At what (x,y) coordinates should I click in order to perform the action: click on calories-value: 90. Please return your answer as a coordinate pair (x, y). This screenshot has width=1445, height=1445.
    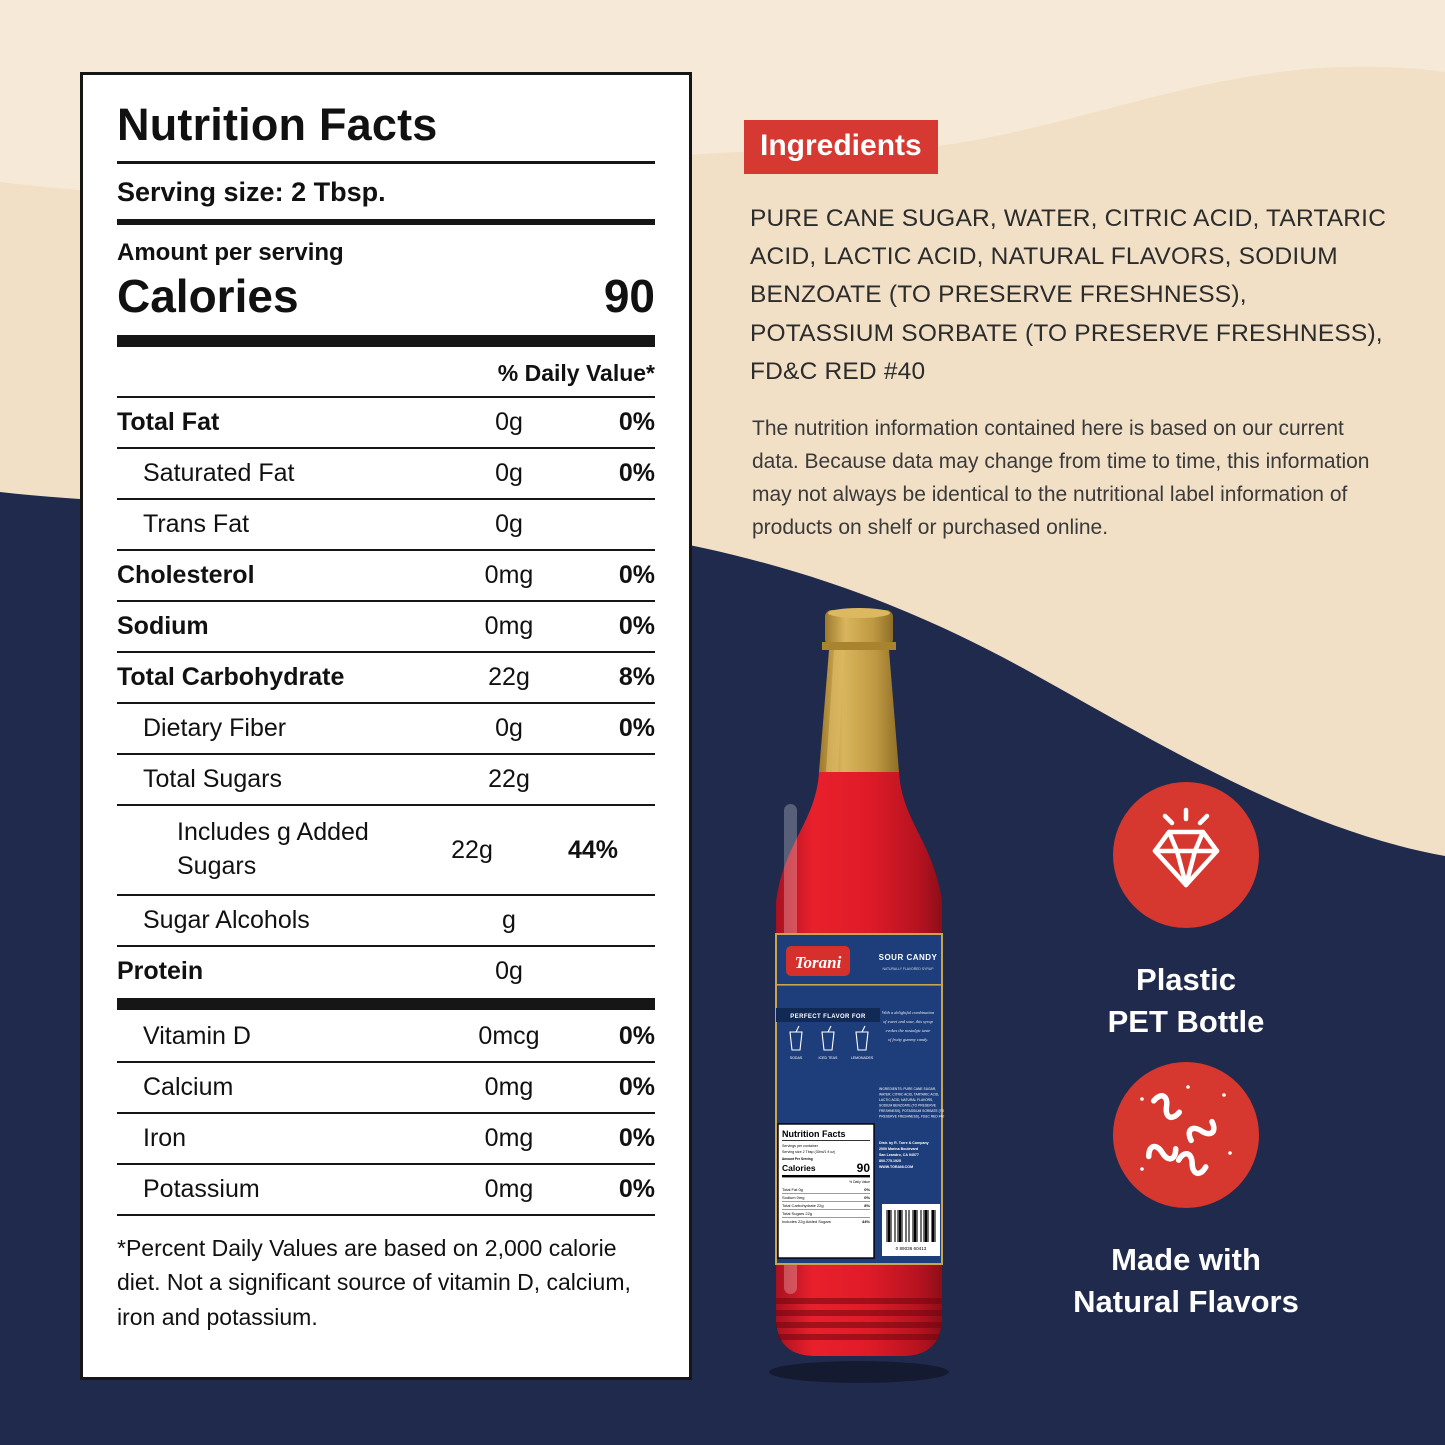
    Looking at the image, I should click on (629, 296).